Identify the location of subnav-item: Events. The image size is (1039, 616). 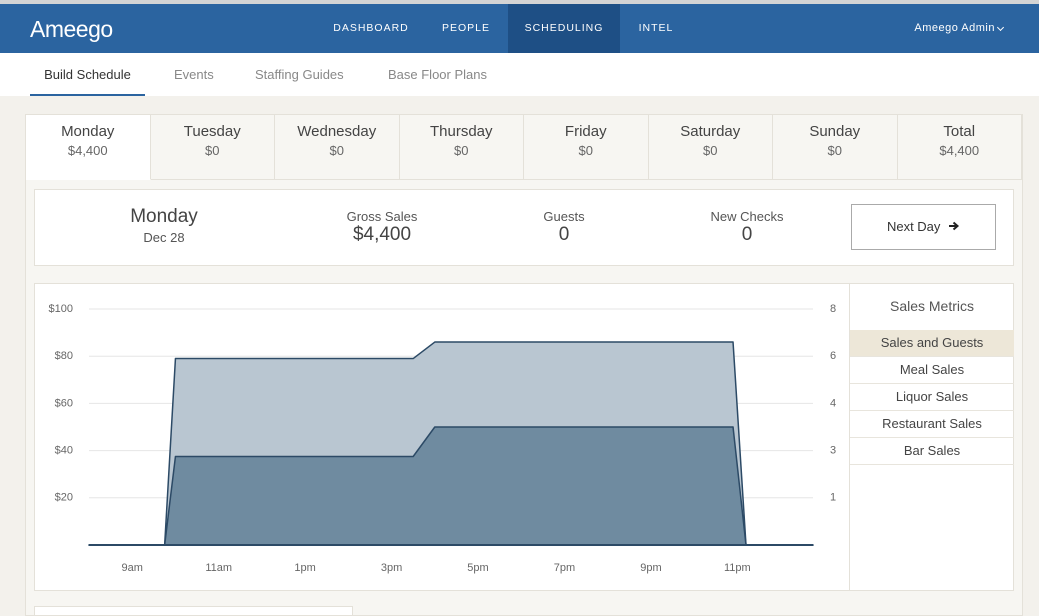
(194, 74).